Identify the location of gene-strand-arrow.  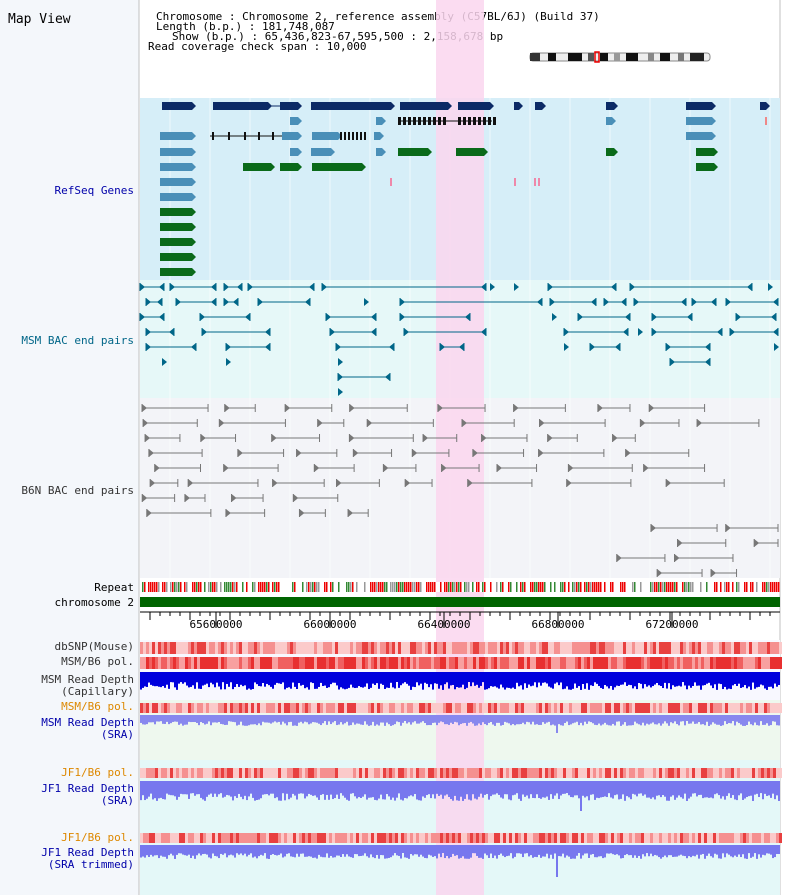
(194, 106).